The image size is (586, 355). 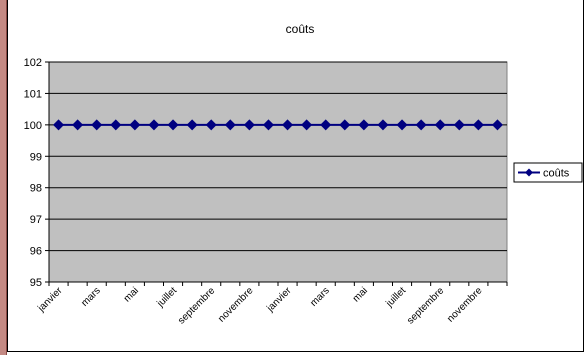 I want to click on y-tick-label: 96, so click(x=36, y=252).